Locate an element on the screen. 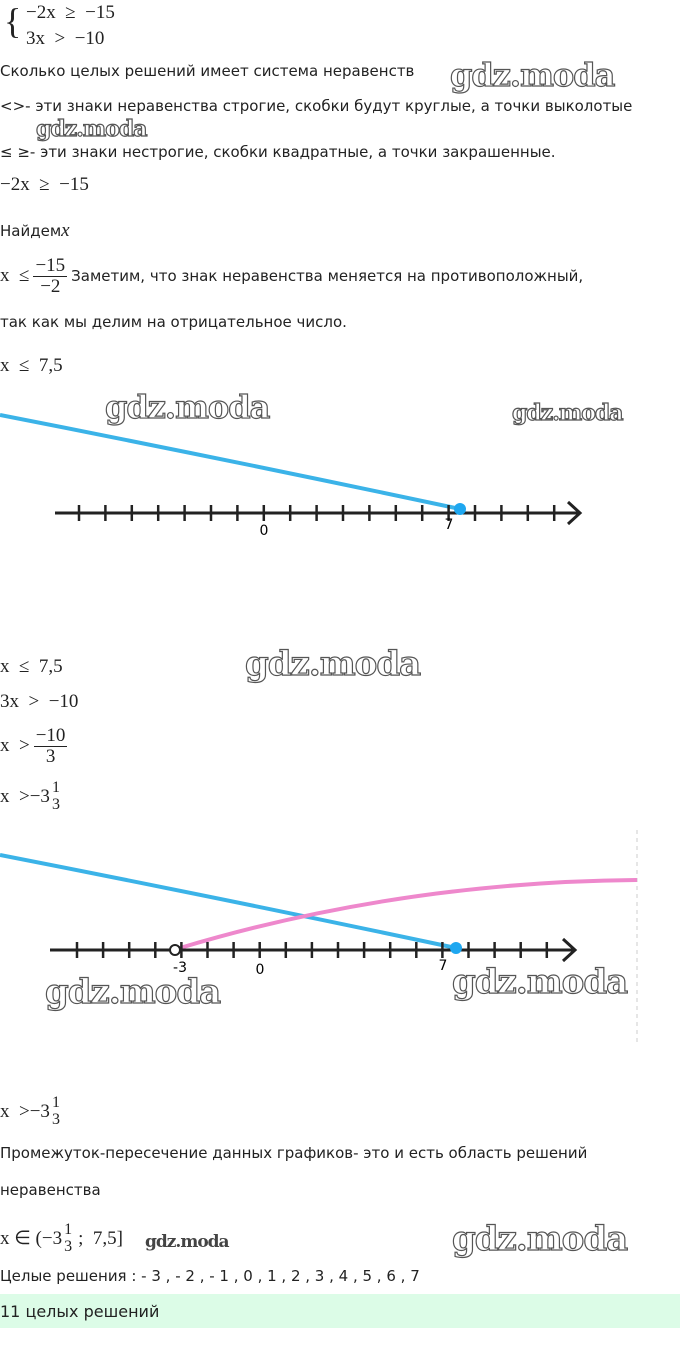 The width and height of the screenshot is (680, 1363). math: Найдем x is located at coordinates (35, 231).